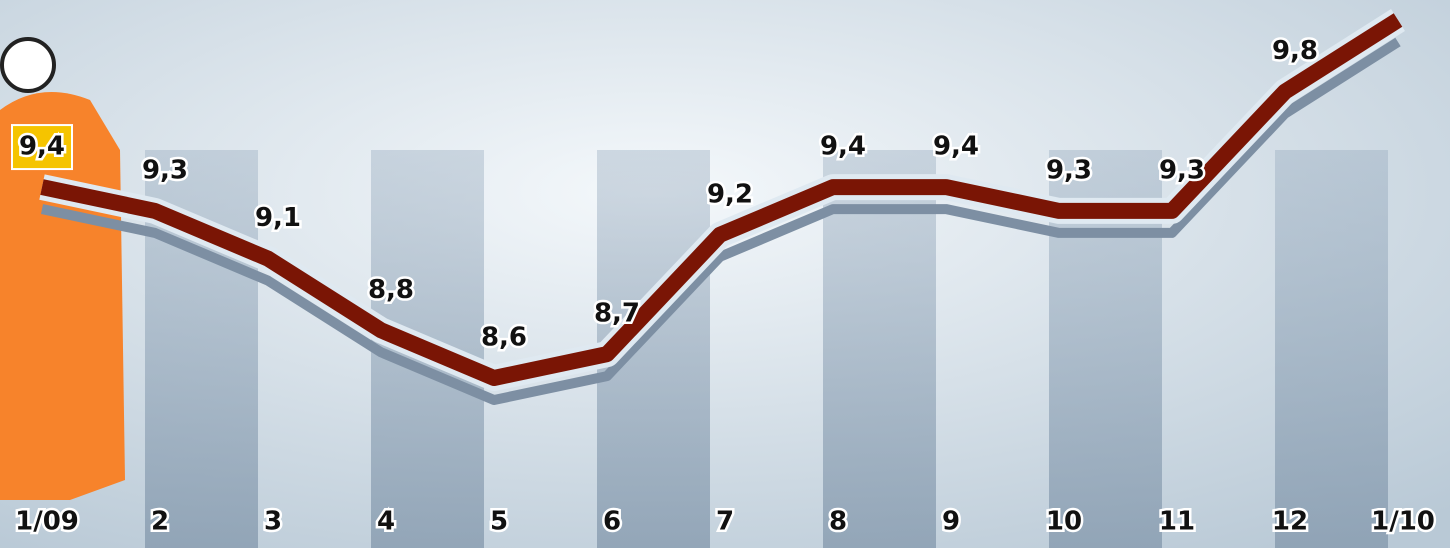 The width and height of the screenshot is (1450, 548). What do you see at coordinates (47, 522) in the screenshot?
I see `x-tick-label: 1/09` at bounding box center [47, 522].